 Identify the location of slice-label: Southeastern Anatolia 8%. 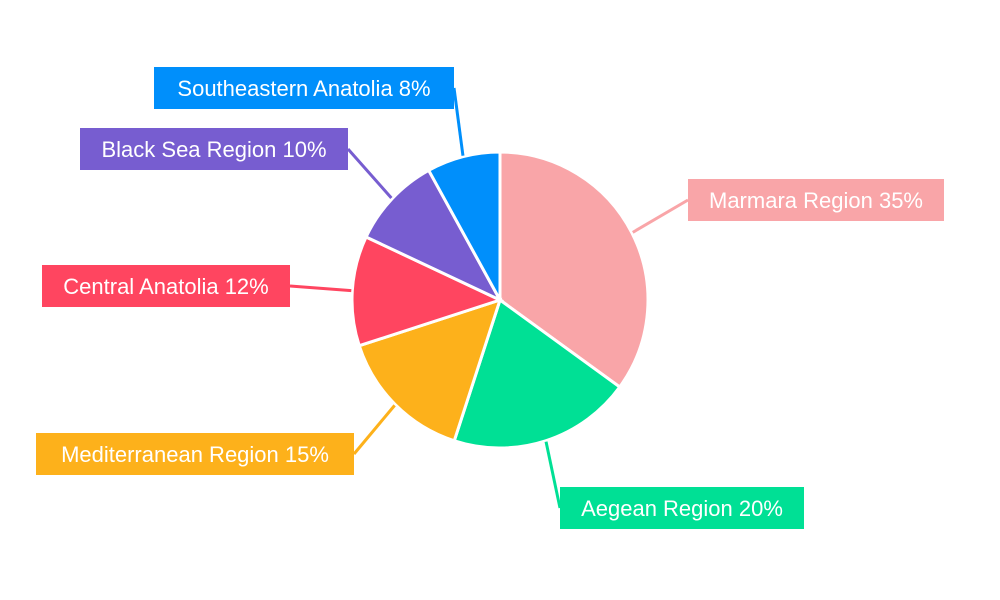
(304, 88).